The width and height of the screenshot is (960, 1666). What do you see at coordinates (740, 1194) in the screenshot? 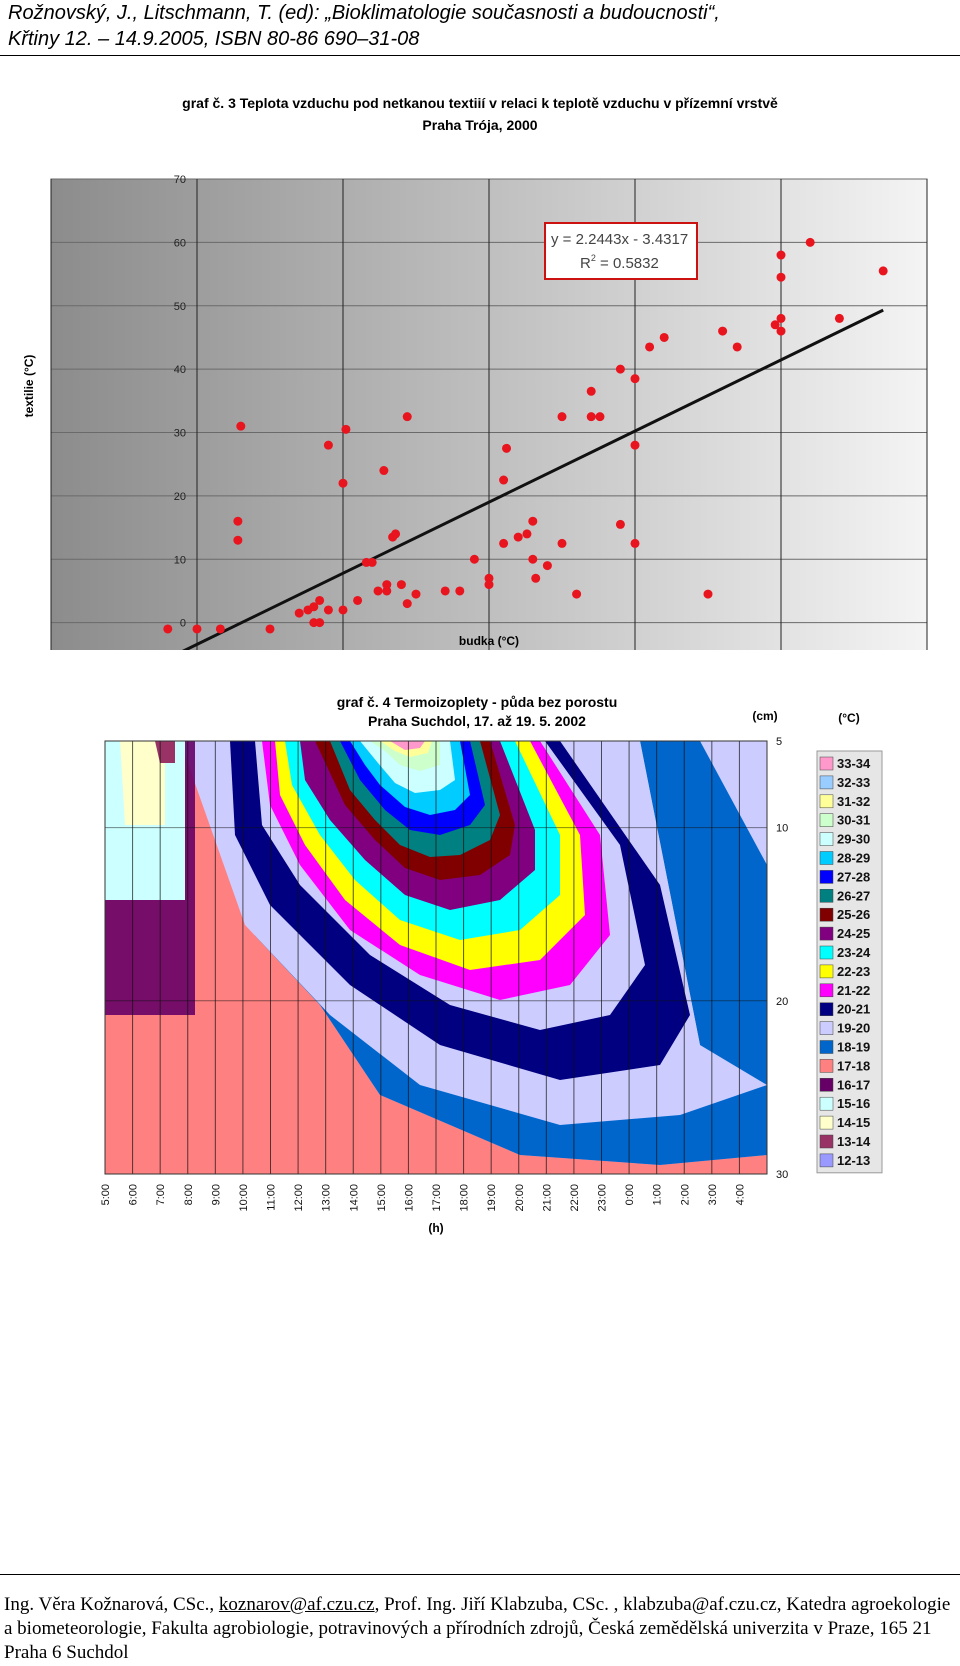
I see `chart4-x-tick: 4:00` at bounding box center [740, 1194].